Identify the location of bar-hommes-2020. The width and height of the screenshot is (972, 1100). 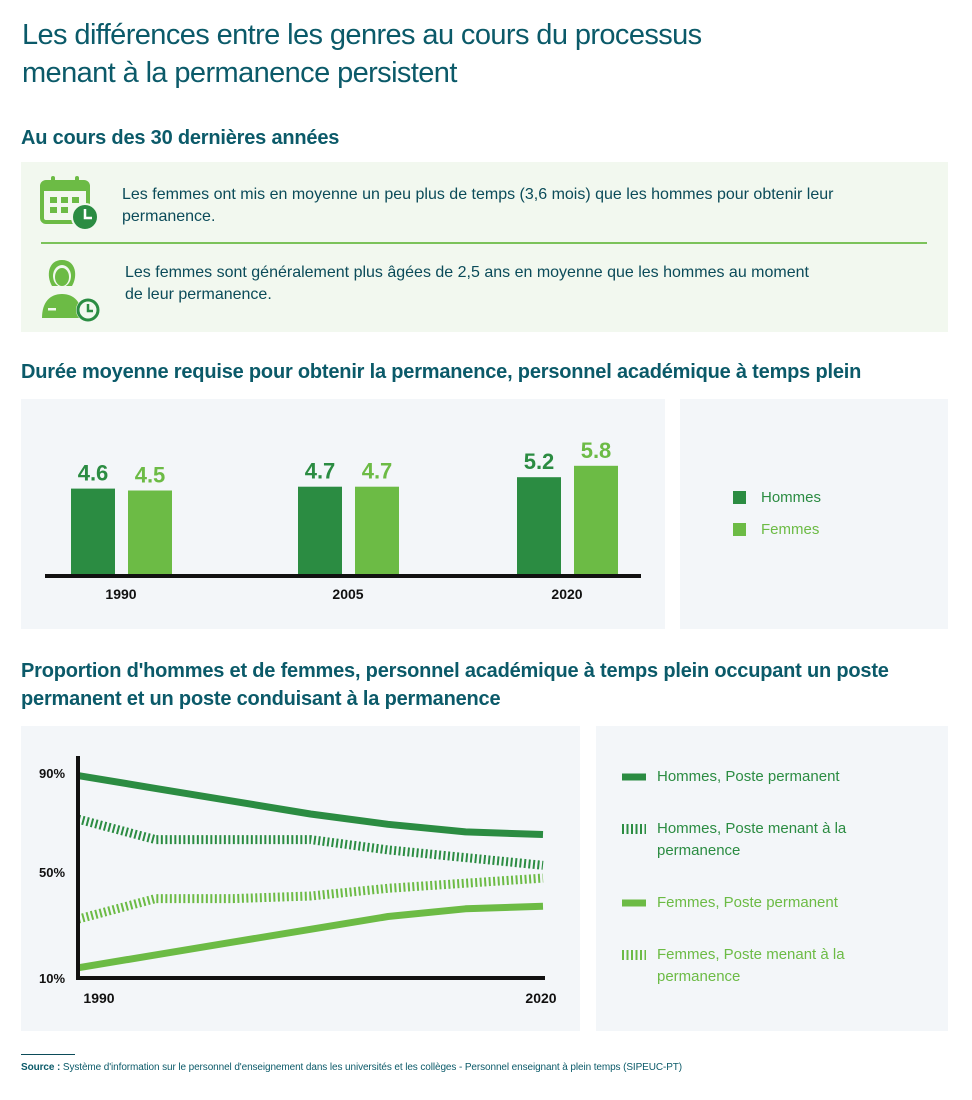
(539, 526).